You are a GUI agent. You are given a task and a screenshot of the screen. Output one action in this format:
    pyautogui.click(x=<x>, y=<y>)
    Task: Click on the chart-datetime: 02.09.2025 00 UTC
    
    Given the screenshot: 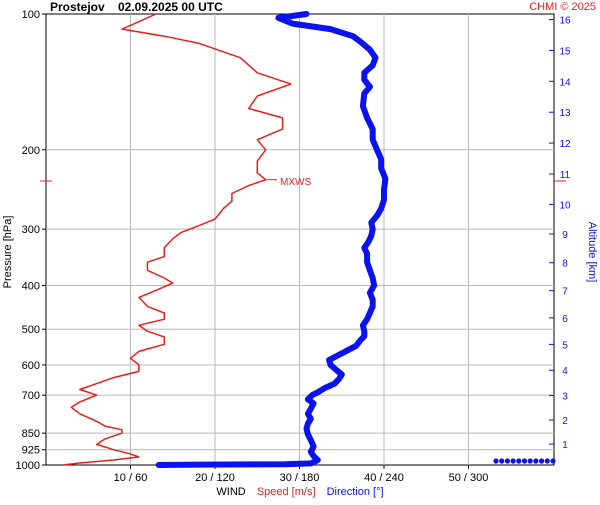 What is the action you would take?
    pyautogui.click(x=170, y=7)
    